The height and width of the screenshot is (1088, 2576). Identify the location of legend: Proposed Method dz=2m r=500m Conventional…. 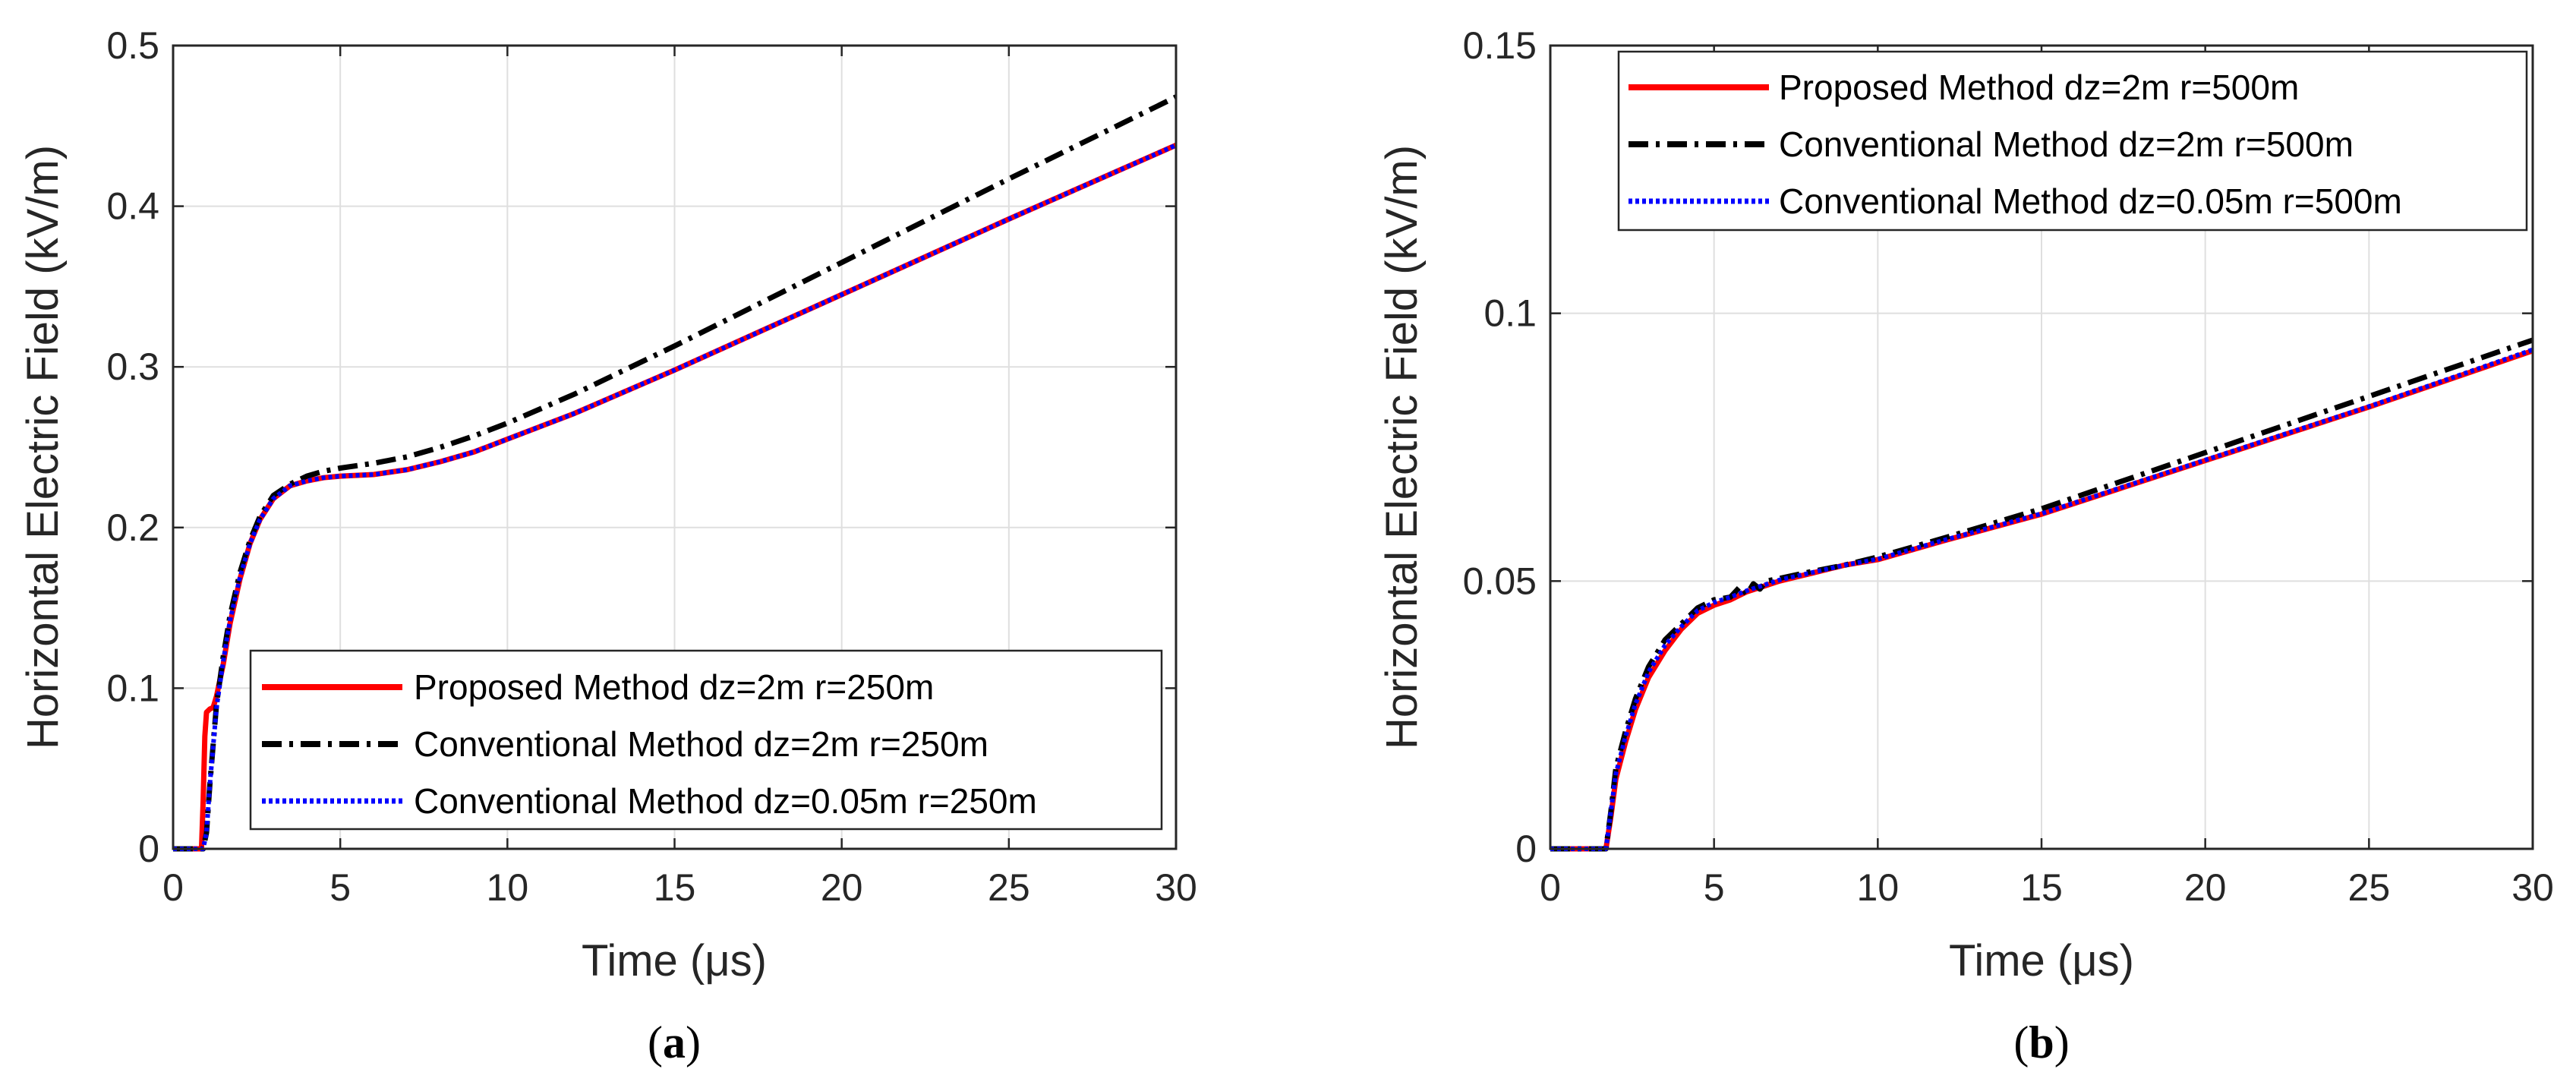
(2072, 141).